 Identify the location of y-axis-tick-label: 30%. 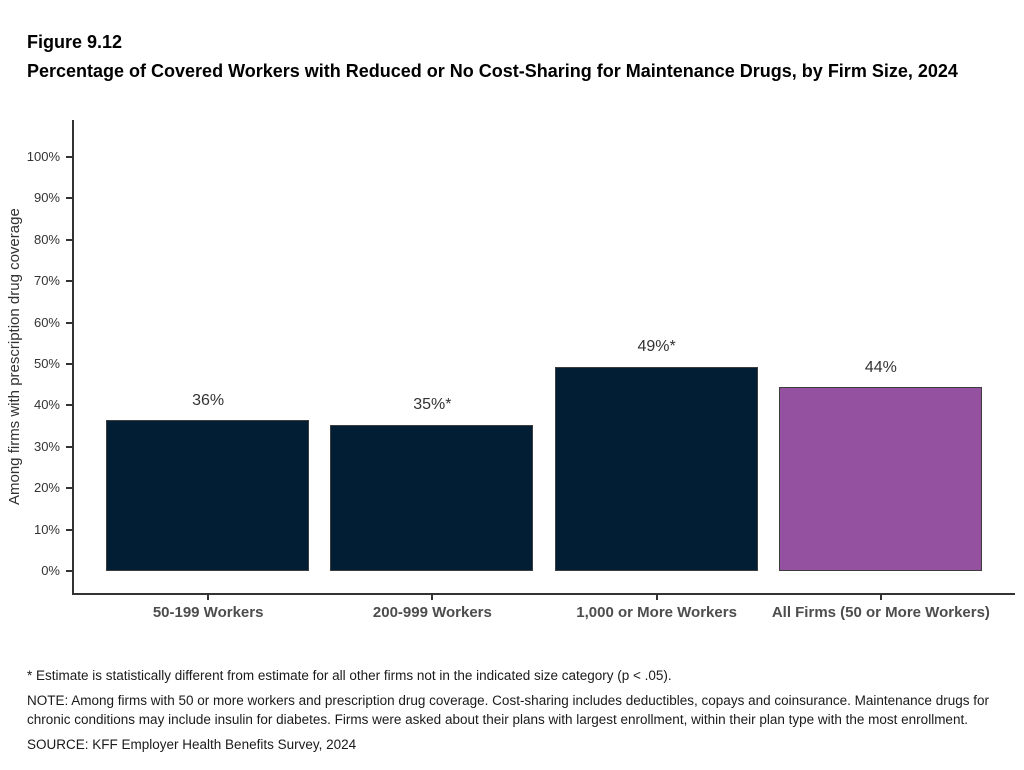
(46, 446).